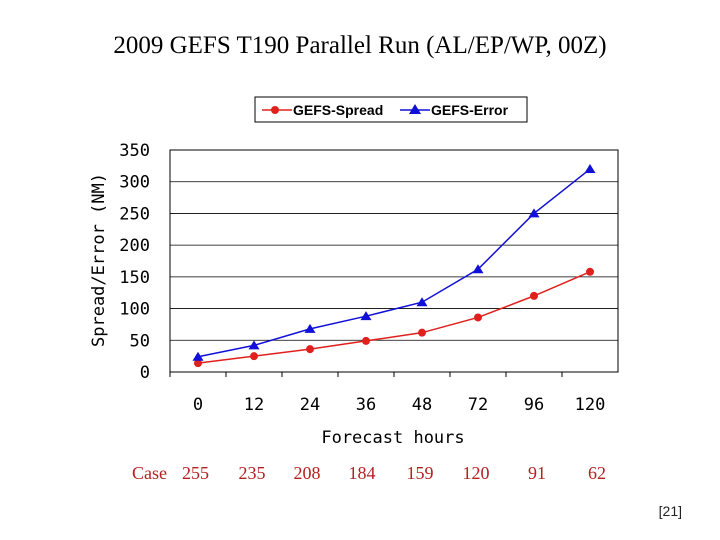  I want to click on y-tick-label: 0, so click(145, 373).